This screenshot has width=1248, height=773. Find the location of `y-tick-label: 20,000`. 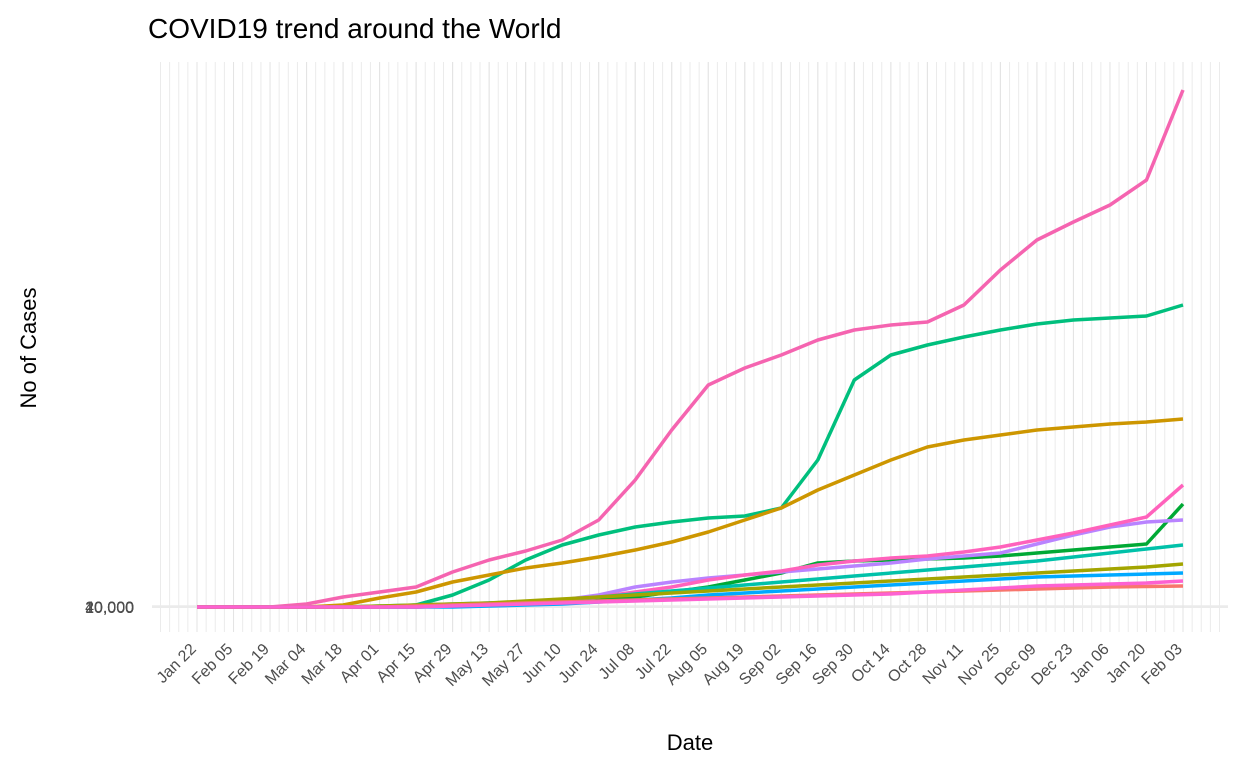

y-tick-label: 20,000 is located at coordinates (109, 608).